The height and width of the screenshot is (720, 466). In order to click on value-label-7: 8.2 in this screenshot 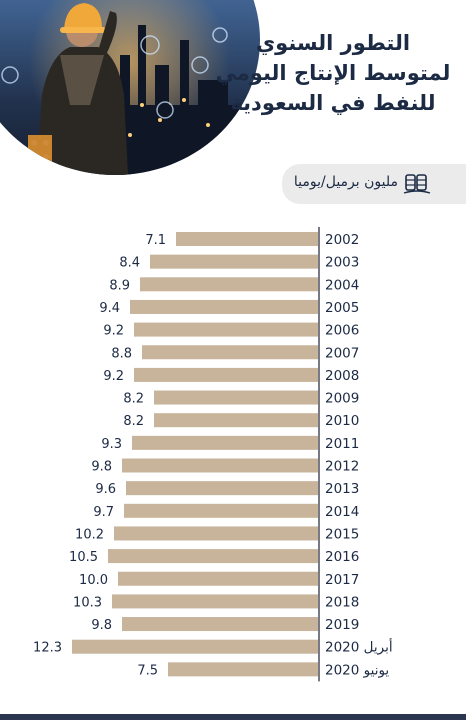, I will do `click(133, 399)`.